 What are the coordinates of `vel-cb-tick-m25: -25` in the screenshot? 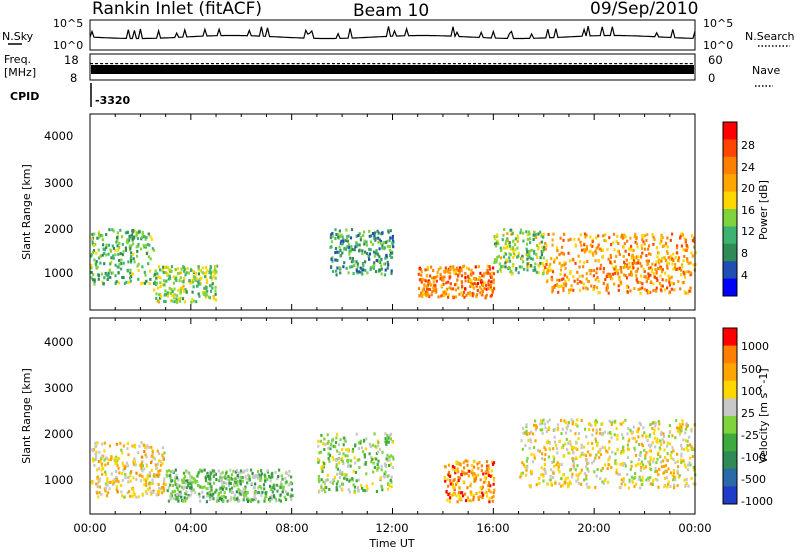 It's located at (750, 435).